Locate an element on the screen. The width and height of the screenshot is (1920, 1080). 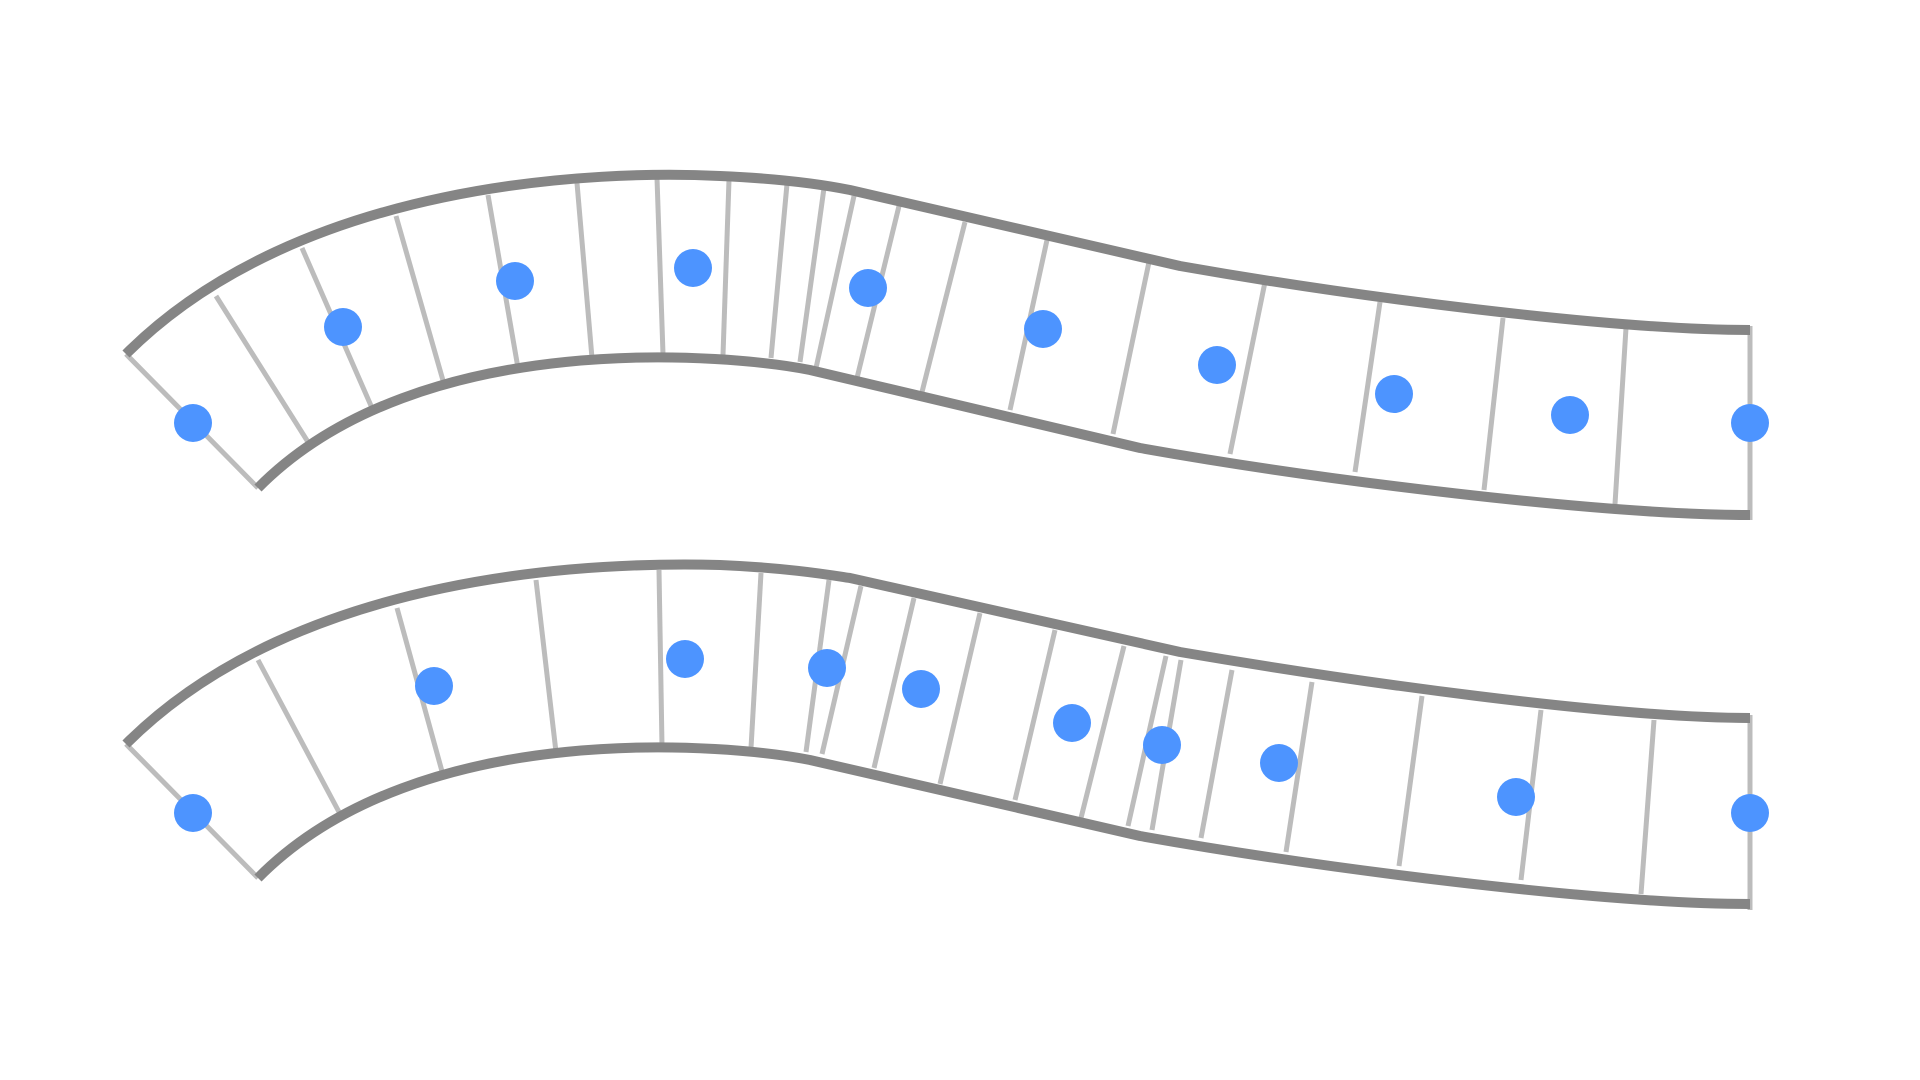
top-markers is located at coordinates (971, 345).